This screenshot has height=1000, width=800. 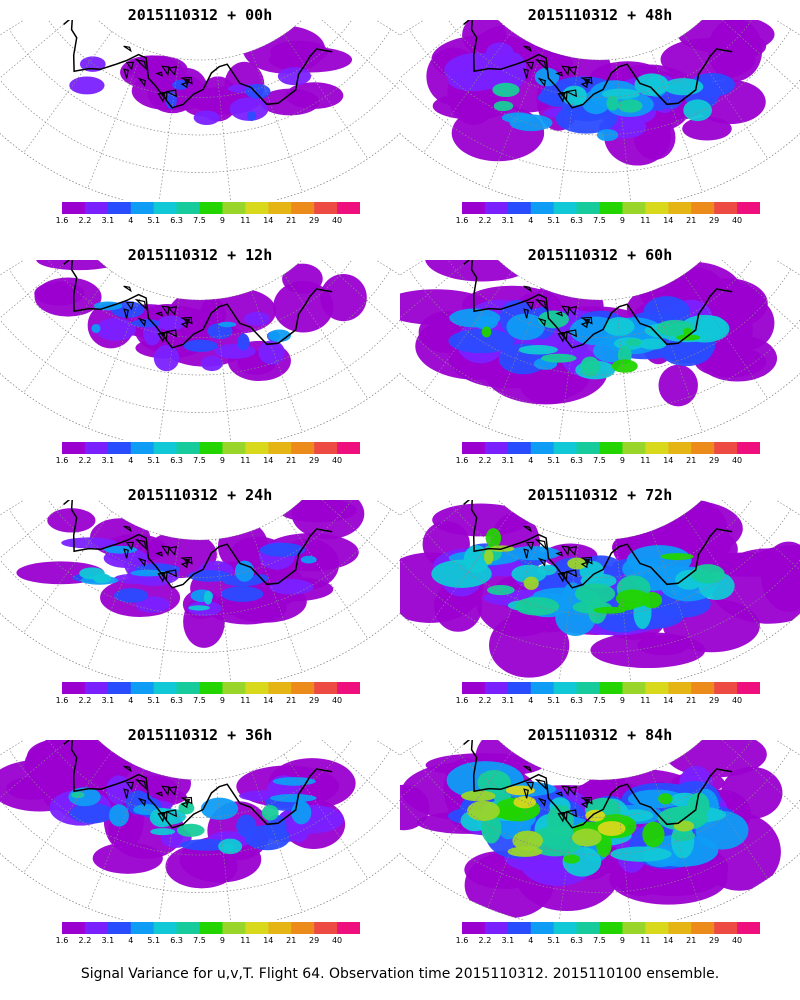 What do you see at coordinates (200, 255) in the screenshot?
I see `panel-title: 2015110312 + 12h` at bounding box center [200, 255].